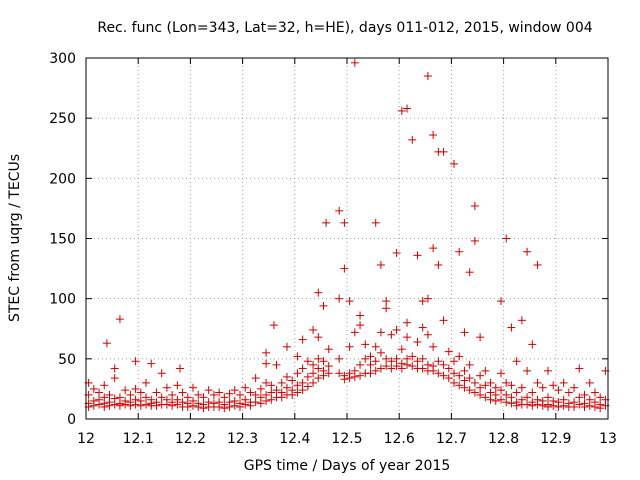 The height and width of the screenshot is (480, 640). I want to click on x-tick-label: 12.5, so click(346, 439).